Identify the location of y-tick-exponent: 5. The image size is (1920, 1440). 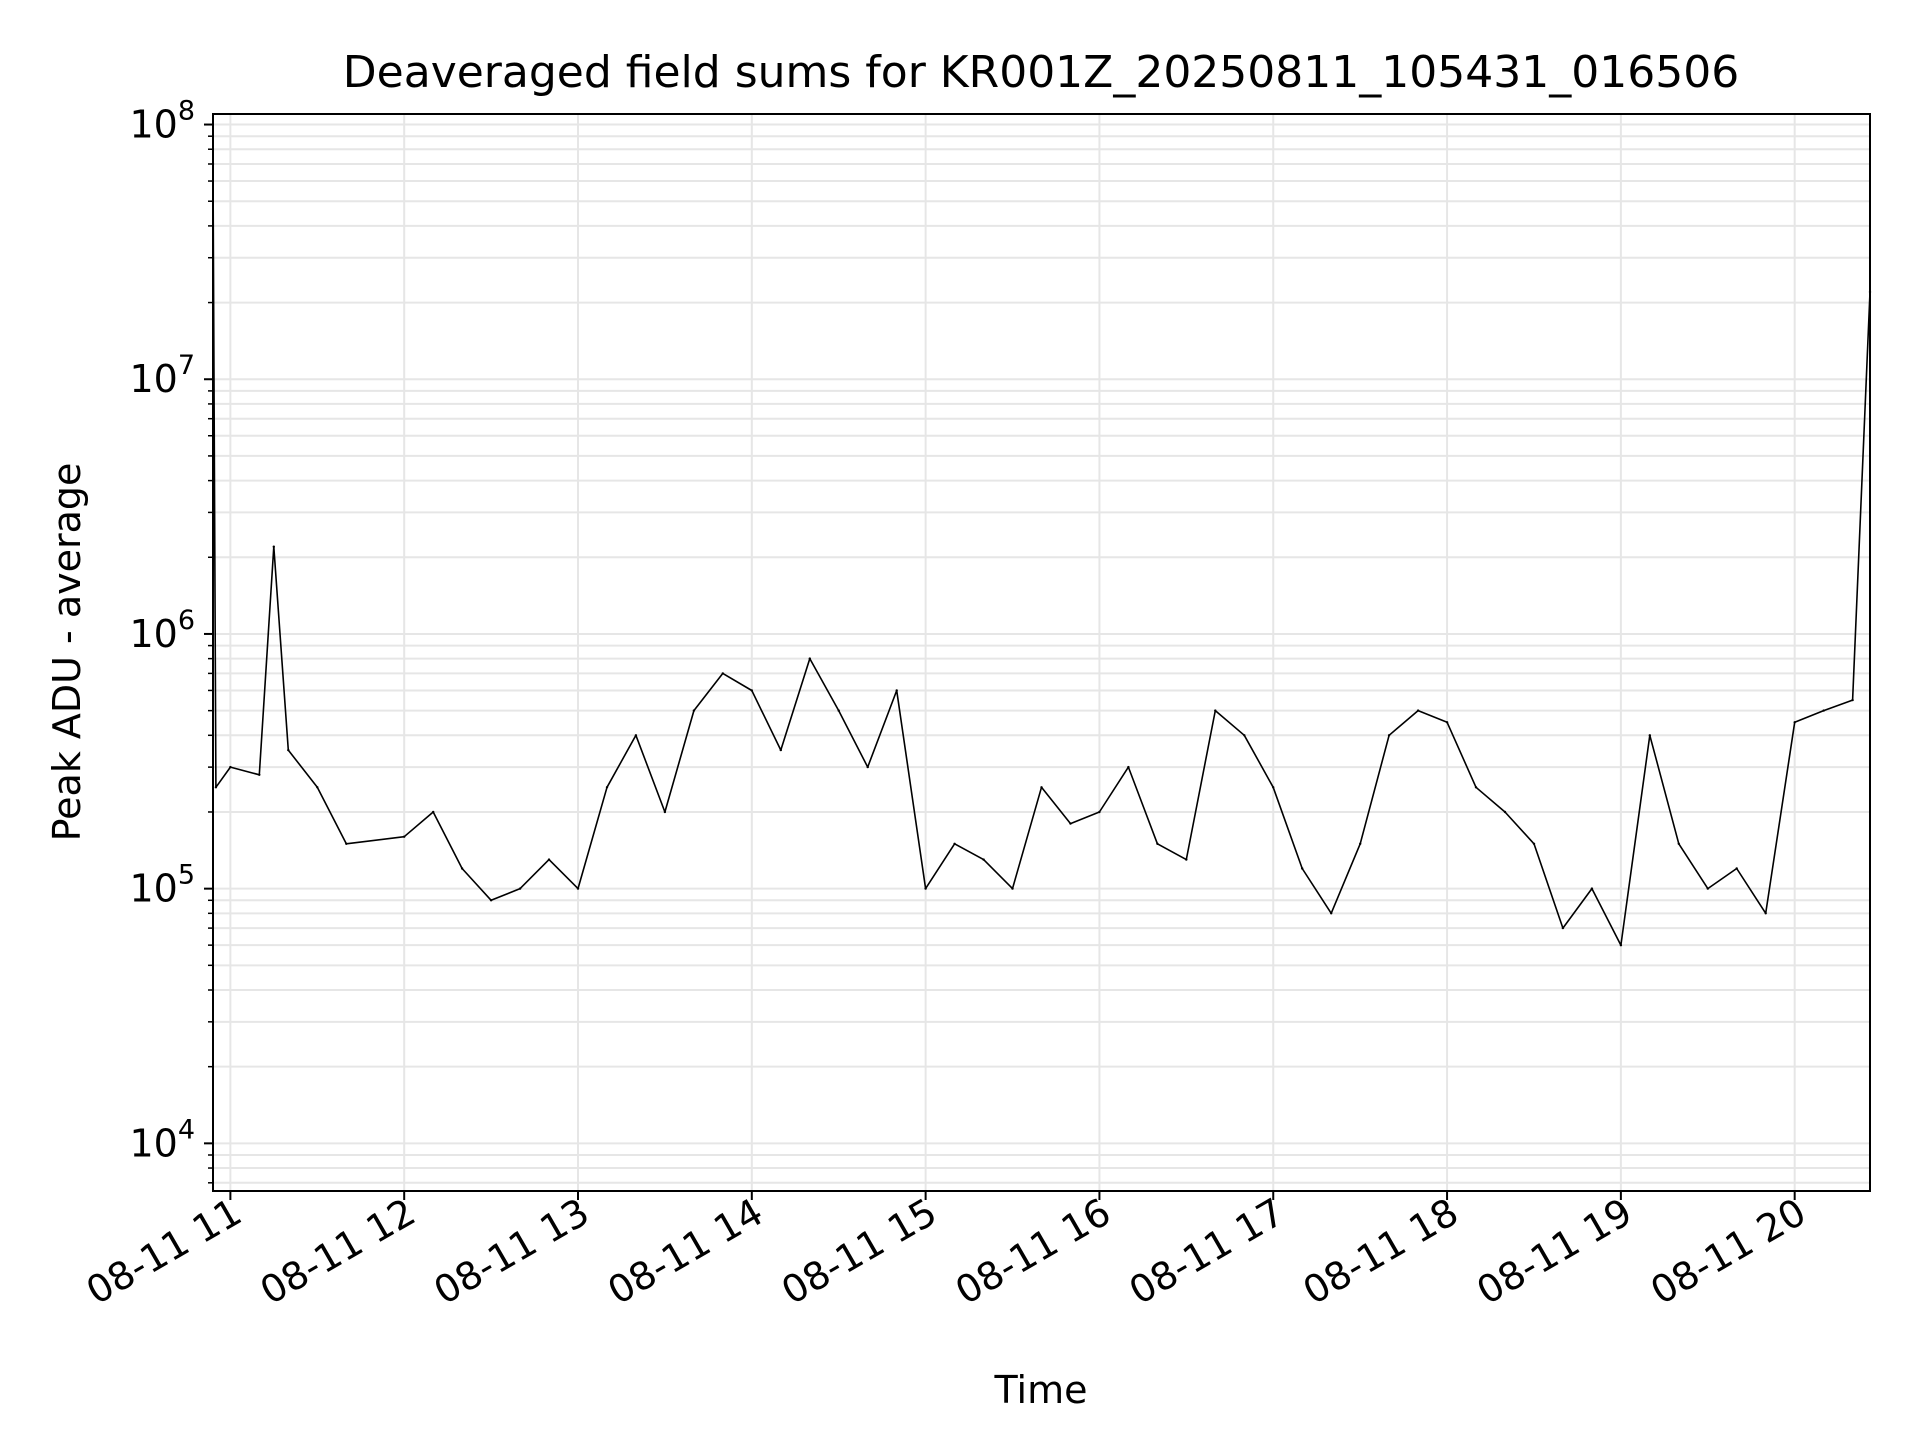
(186, 875).